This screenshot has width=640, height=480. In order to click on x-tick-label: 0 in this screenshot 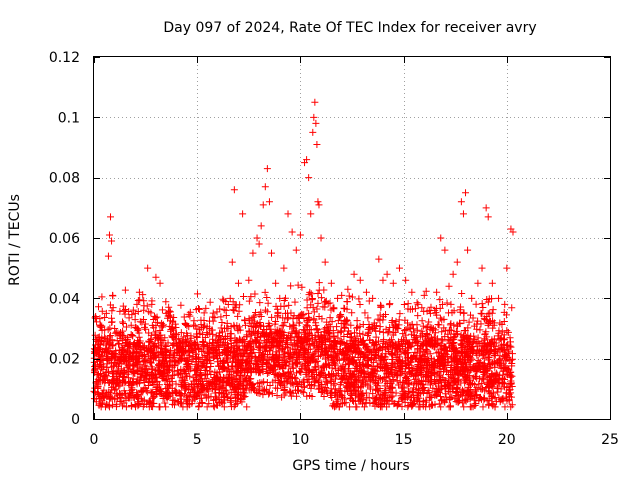, I will do `click(94, 440)`.